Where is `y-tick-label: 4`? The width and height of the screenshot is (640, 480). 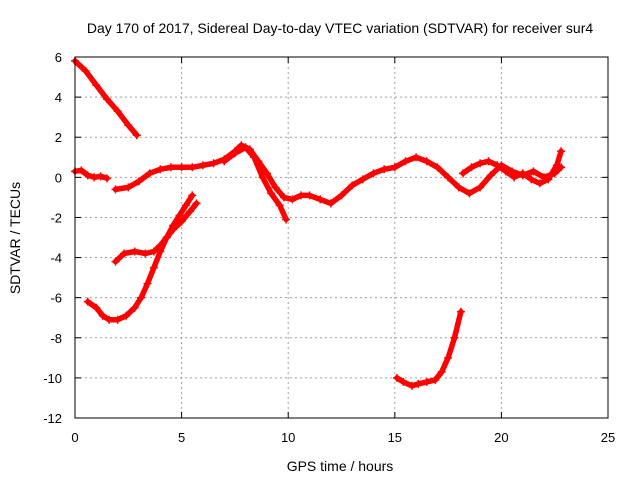
y-tick-label: 4 is located at coordinates (58, 97).